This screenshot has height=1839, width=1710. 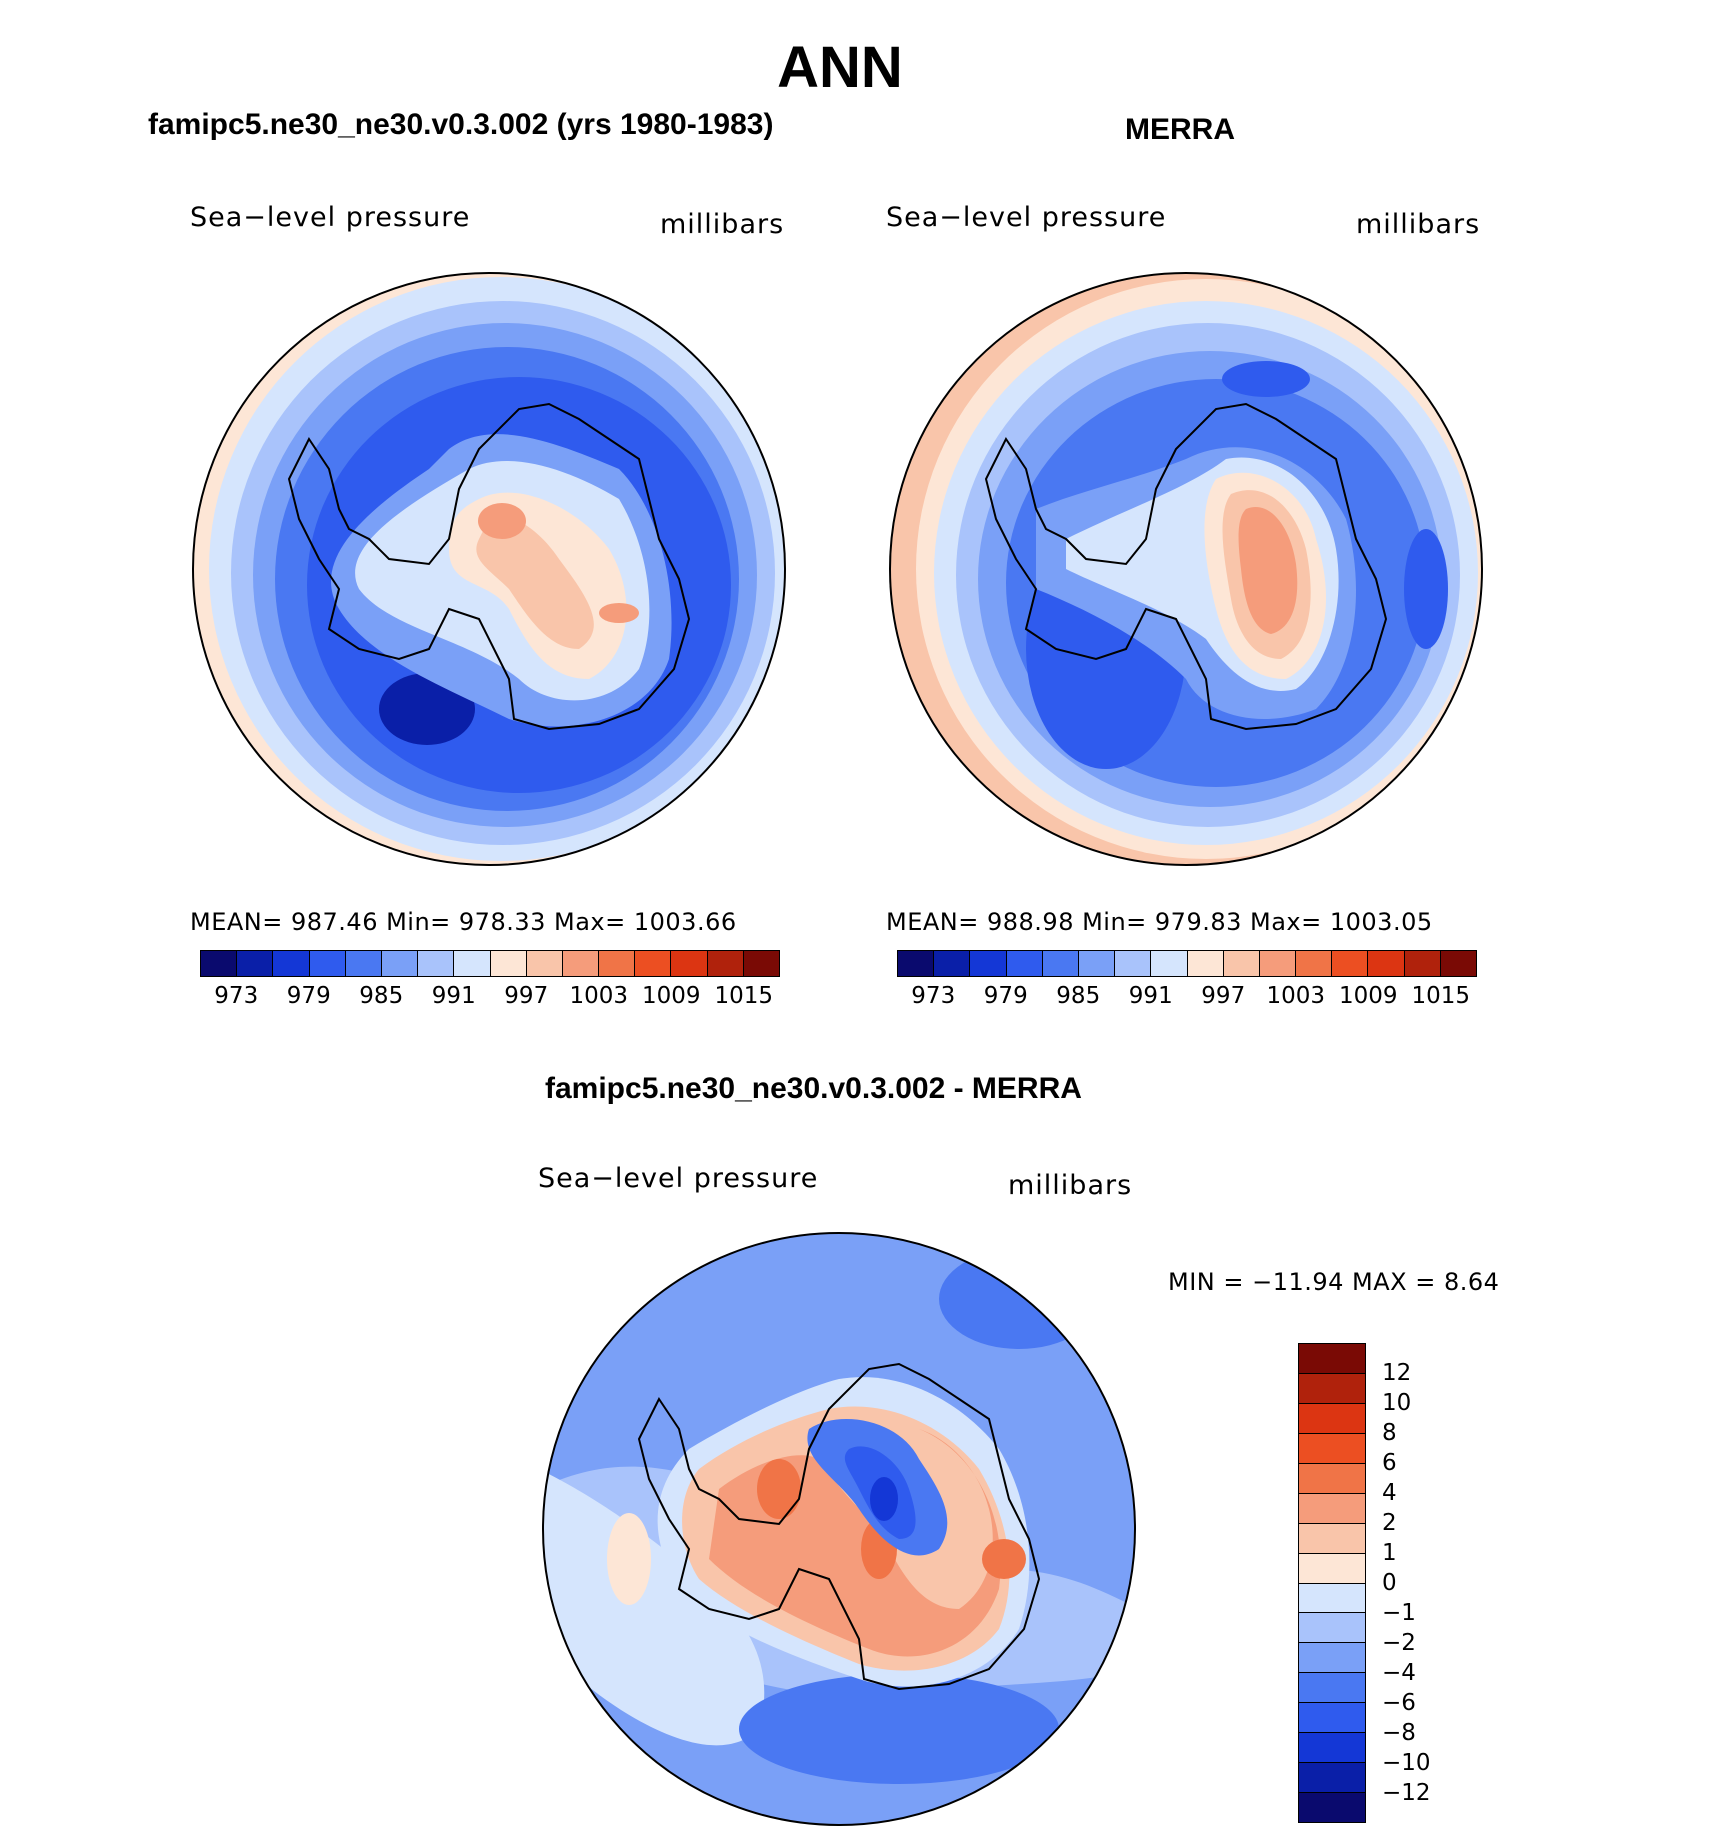 What do you see at coordinates (1186, 569) in the screenshot?
I see `panel-obs-polar-map` at bounding box center [1186, 569].